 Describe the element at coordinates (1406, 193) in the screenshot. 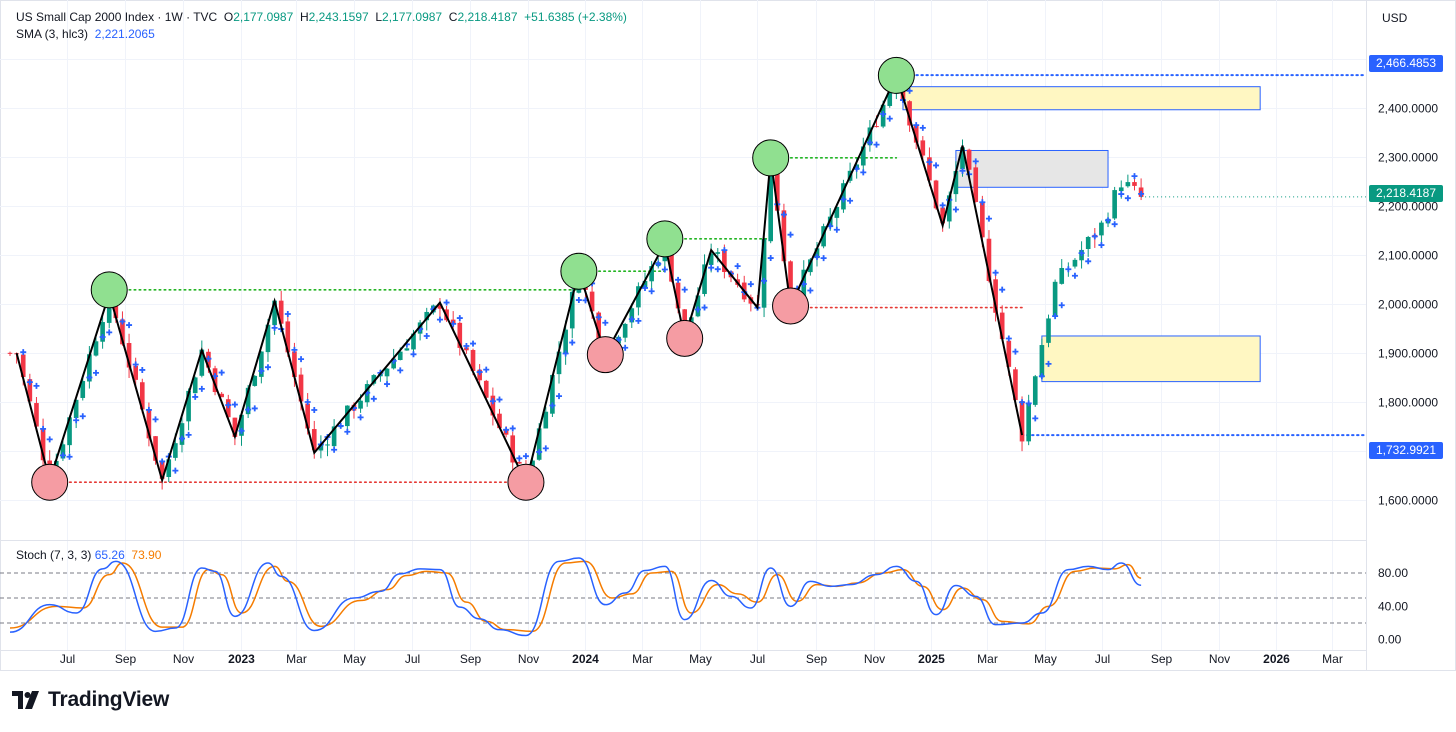

I see `last-price-tag: 2,218.4187` at that location.